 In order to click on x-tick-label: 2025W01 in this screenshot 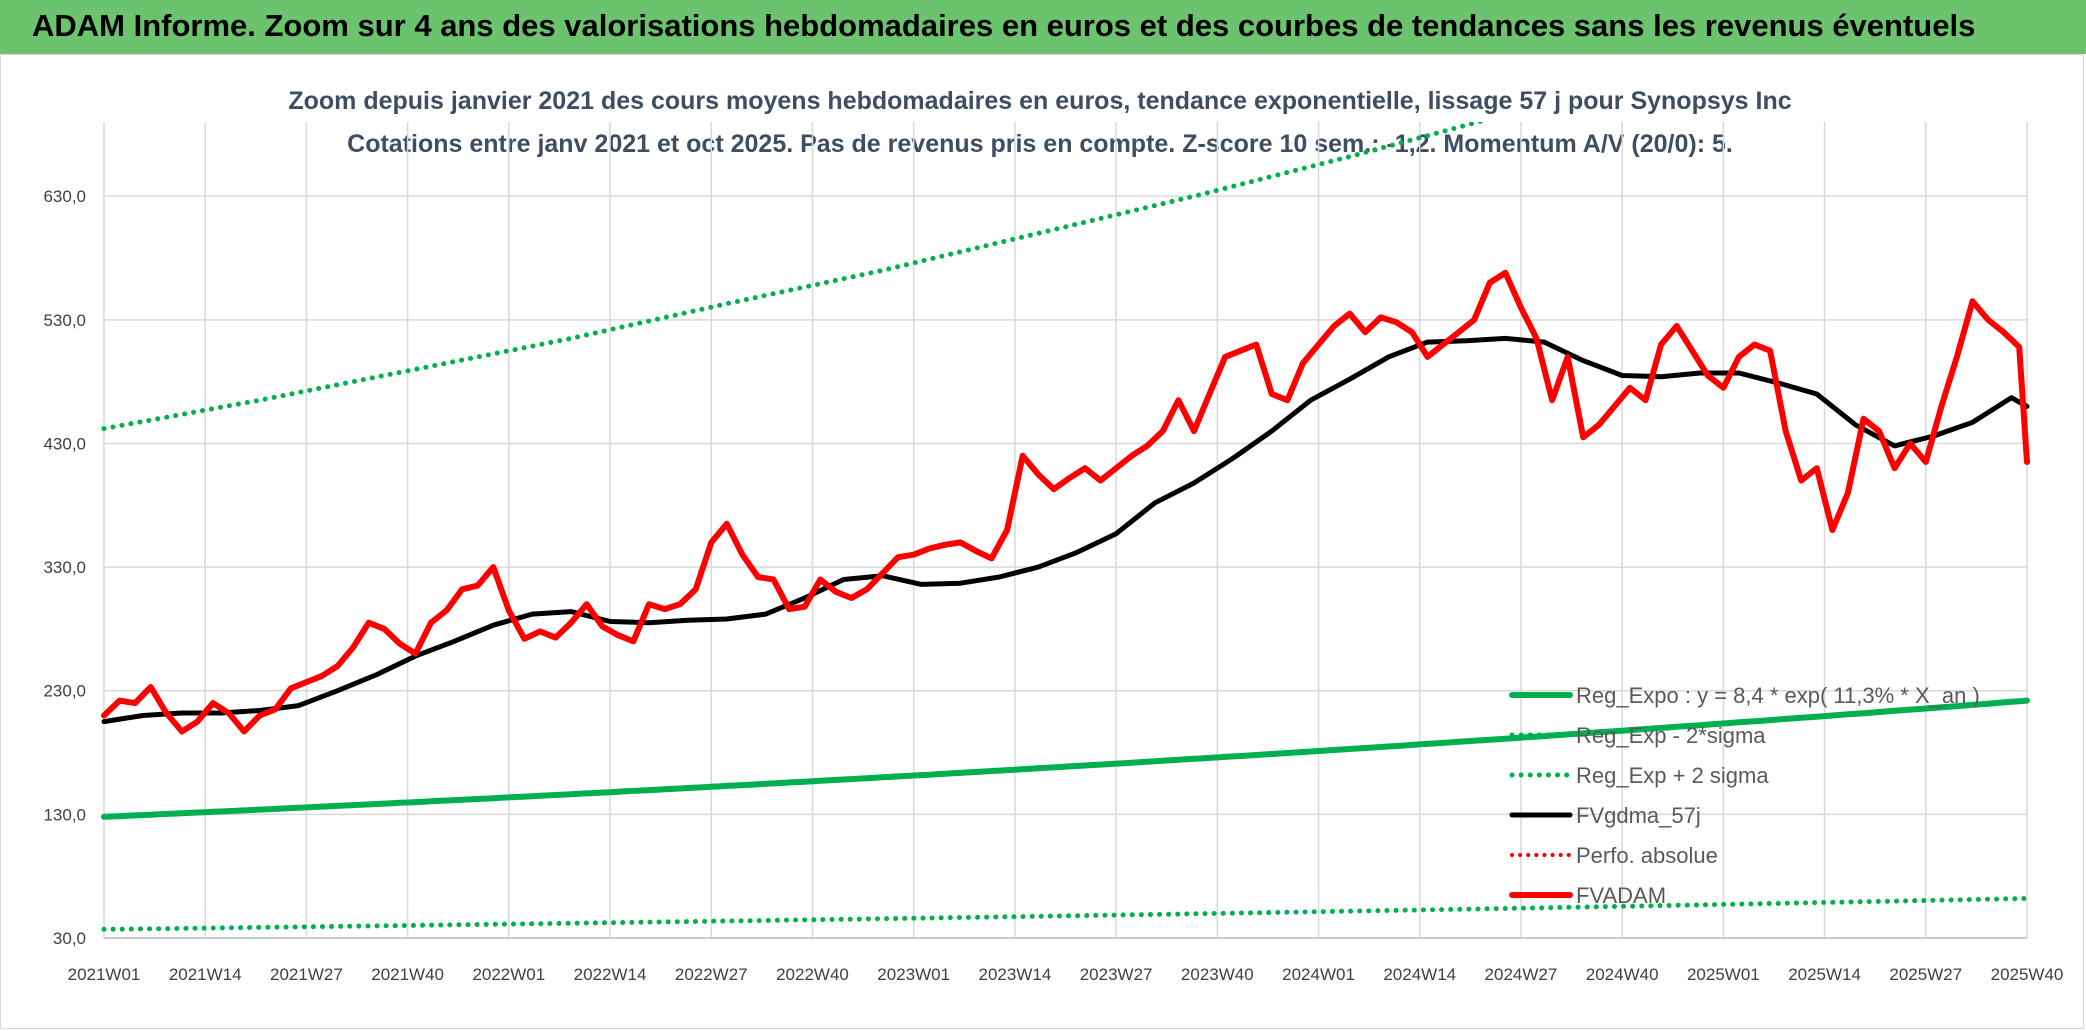, I will do `click(1723, 974)`.